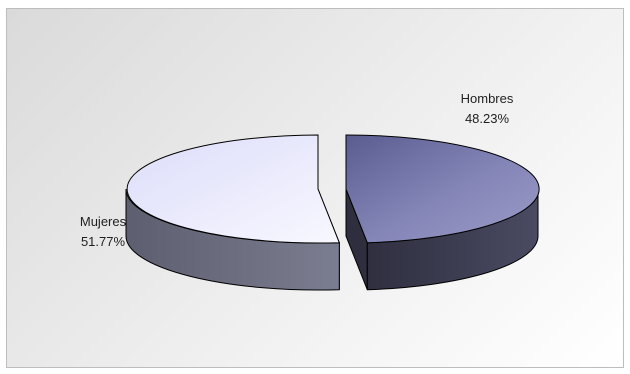  I want to click on slice-label-mujeres-name: Mujeres, so click(103, 221).